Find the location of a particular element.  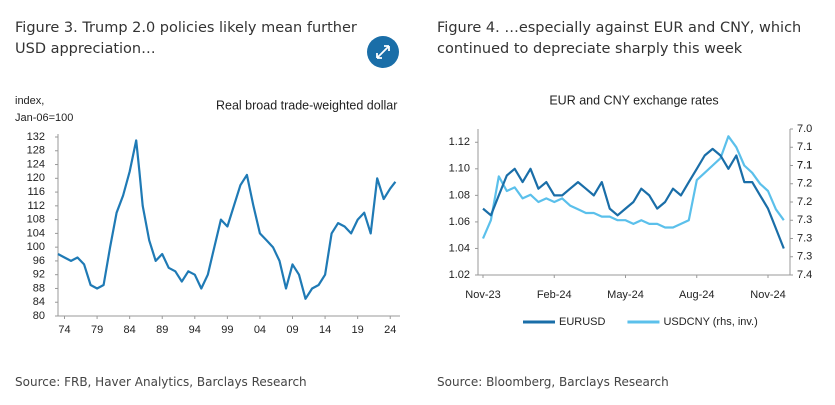

x-tick-label: 99 is located at coordinates (227, 330).